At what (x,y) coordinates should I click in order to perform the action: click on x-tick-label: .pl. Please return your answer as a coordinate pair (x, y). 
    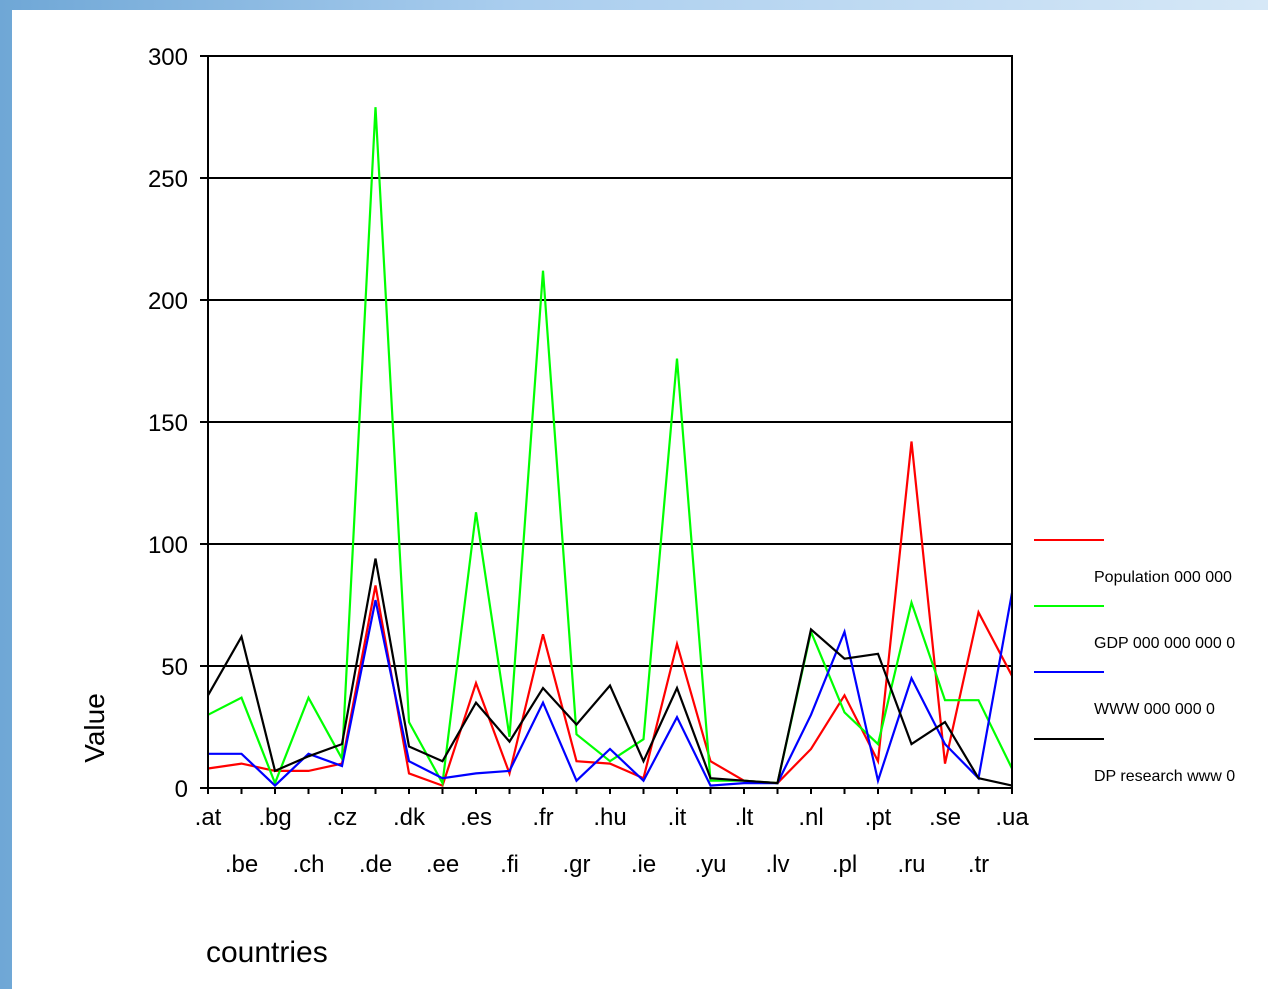
    Looking at the image, I should click on (844, 864).